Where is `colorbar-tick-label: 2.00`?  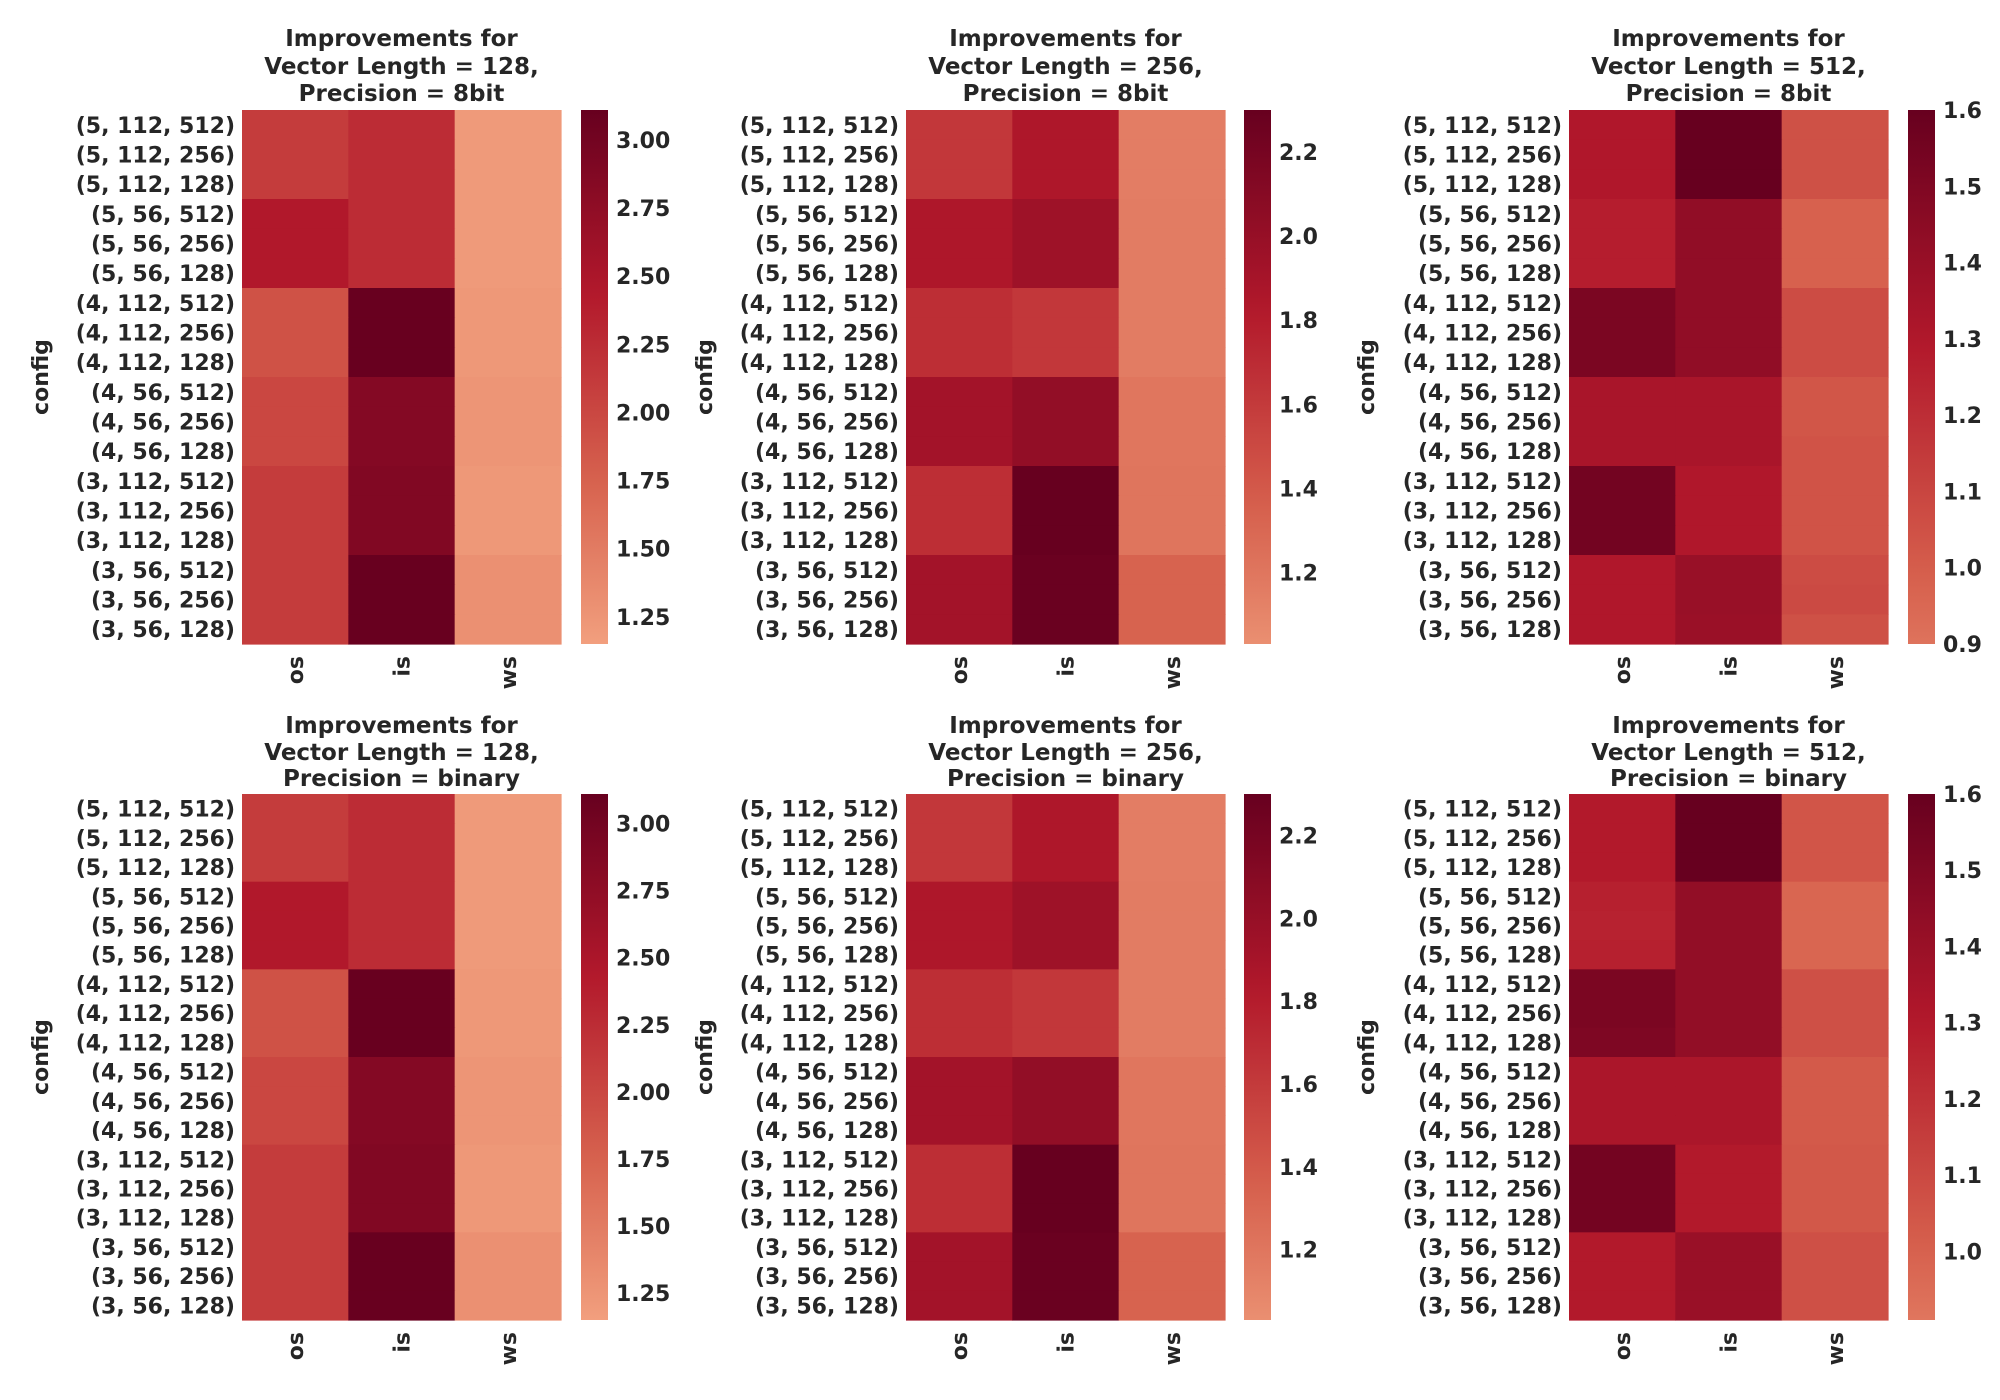 colorbar-tick-label: 2.00 is located at coordinates (643, 413).